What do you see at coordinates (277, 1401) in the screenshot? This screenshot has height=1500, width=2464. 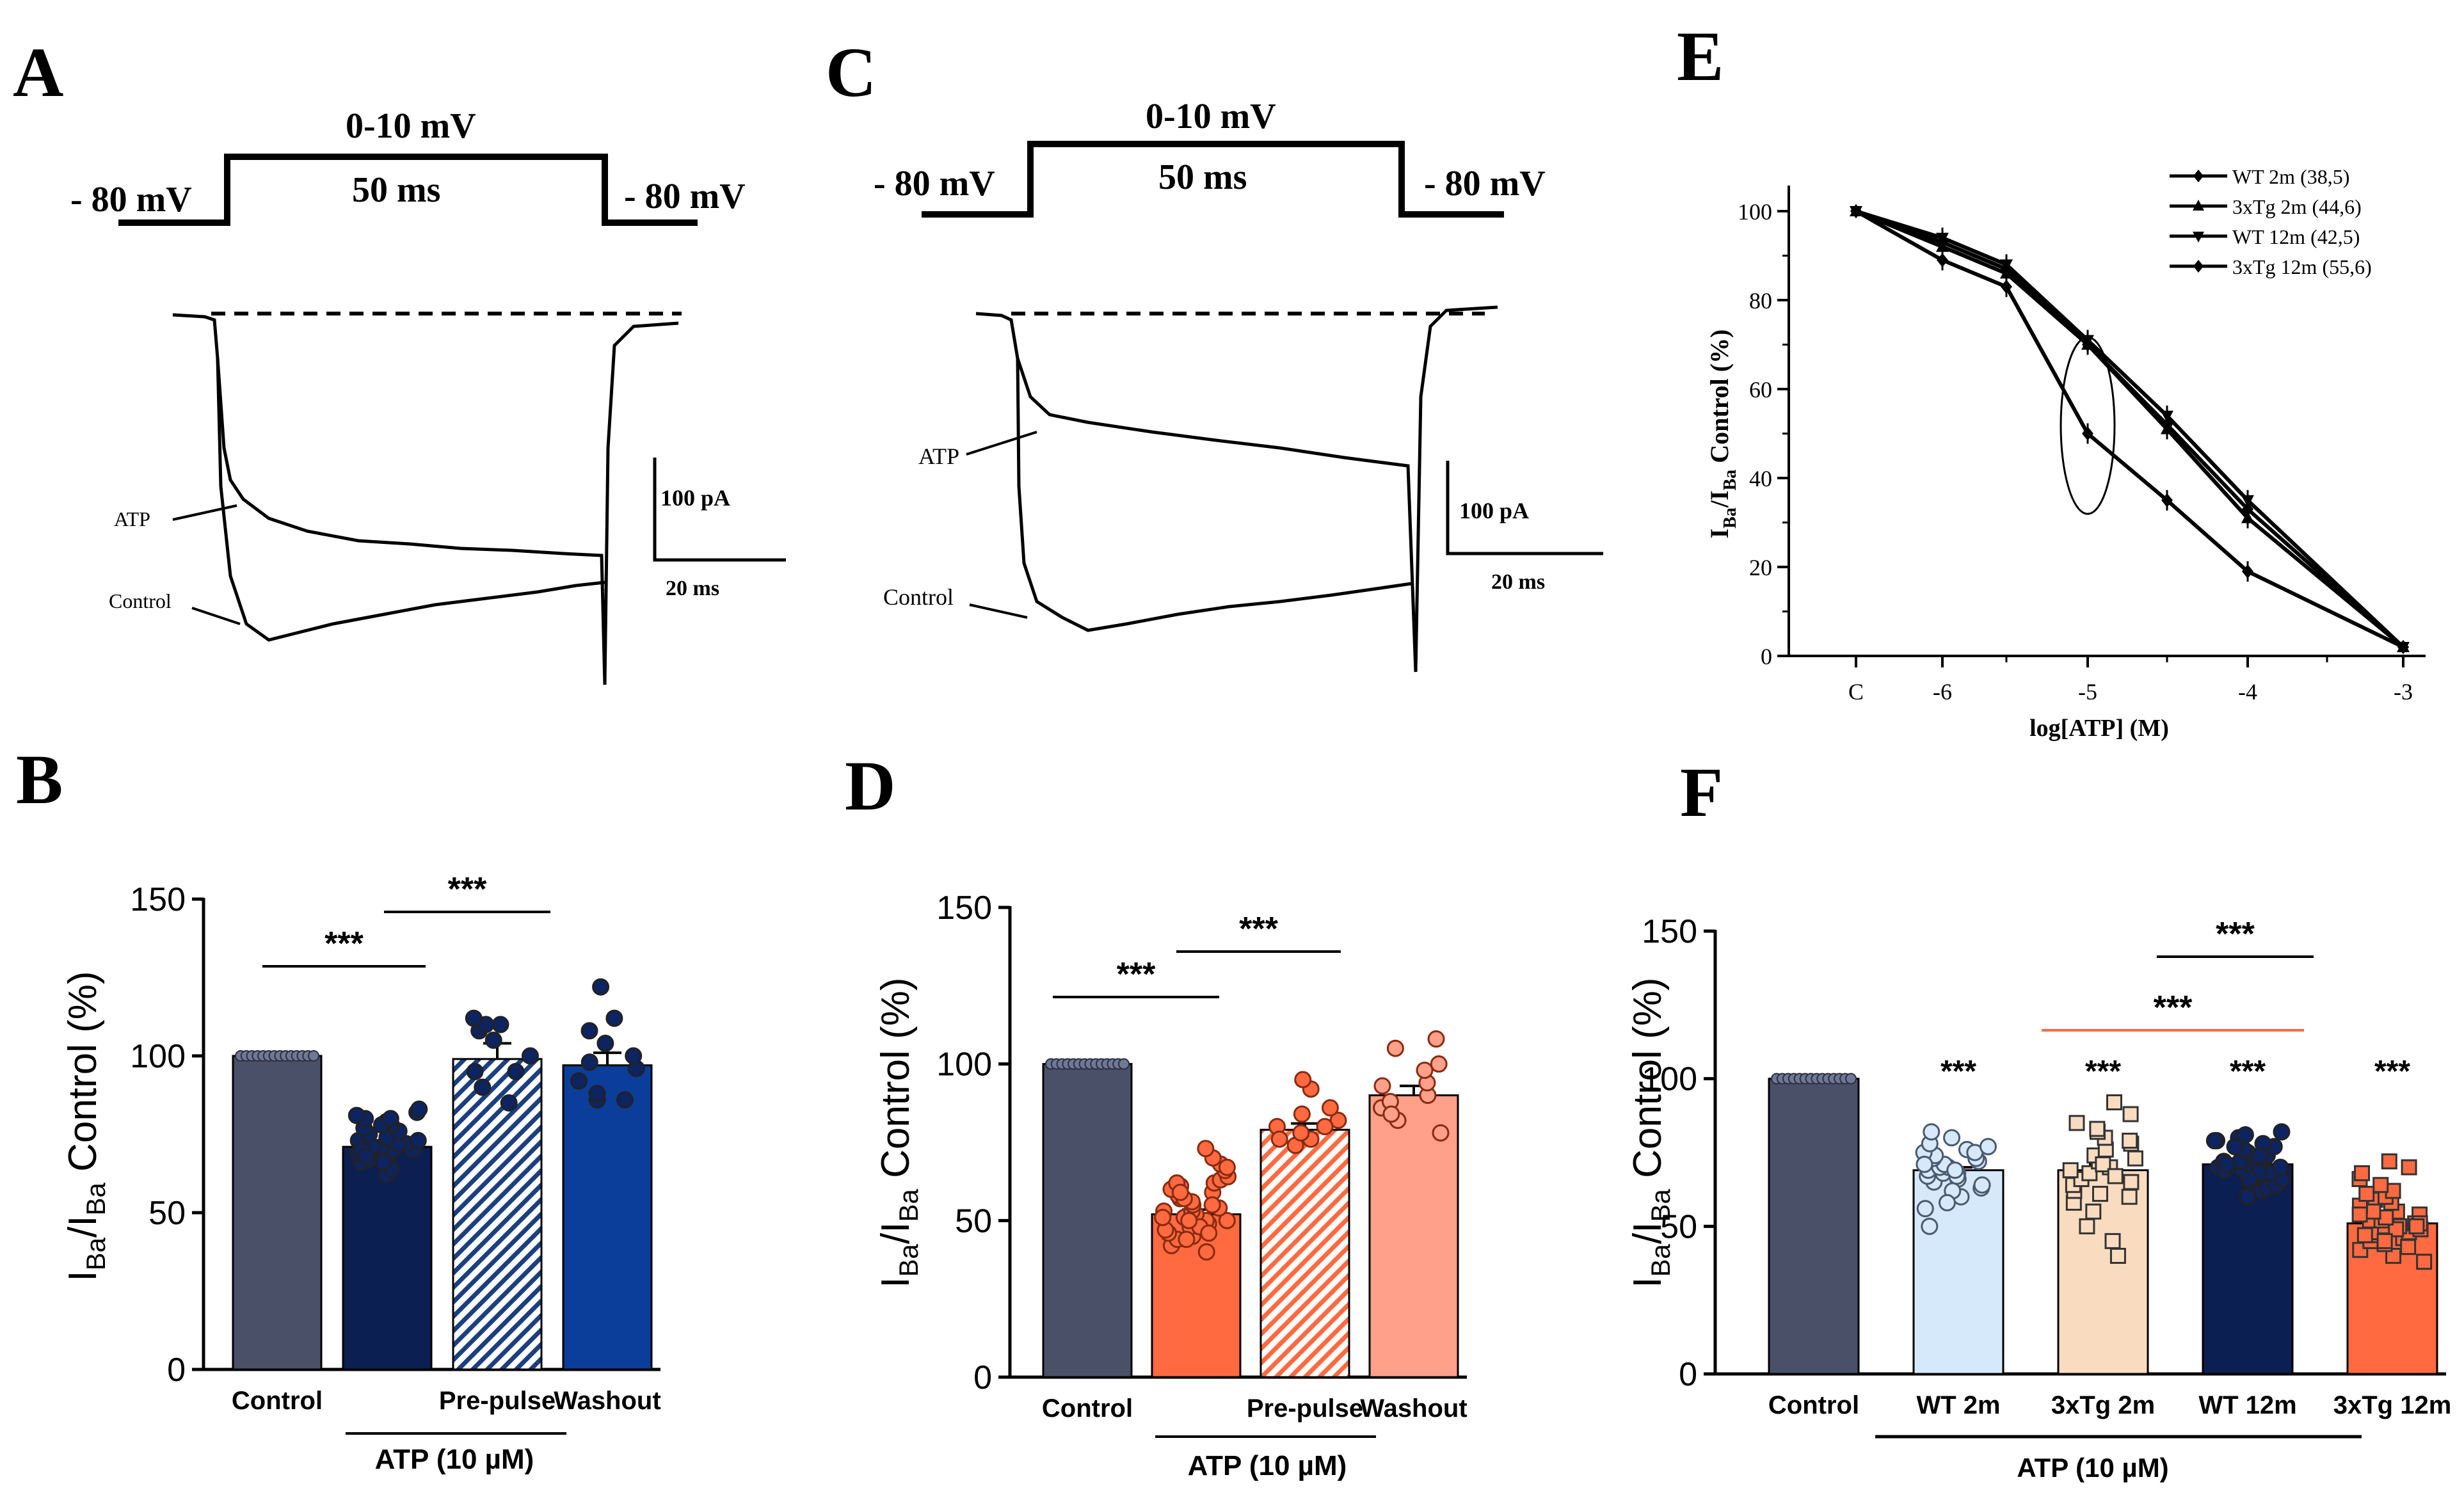 I see `x-tick-label: Control` at bounding box center [277, 1401].